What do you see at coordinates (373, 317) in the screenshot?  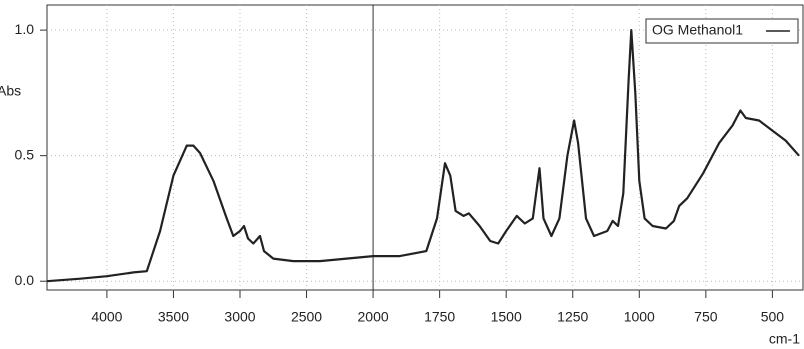 I see `x-tick-label: 2000` at bounding box center [373, 317].